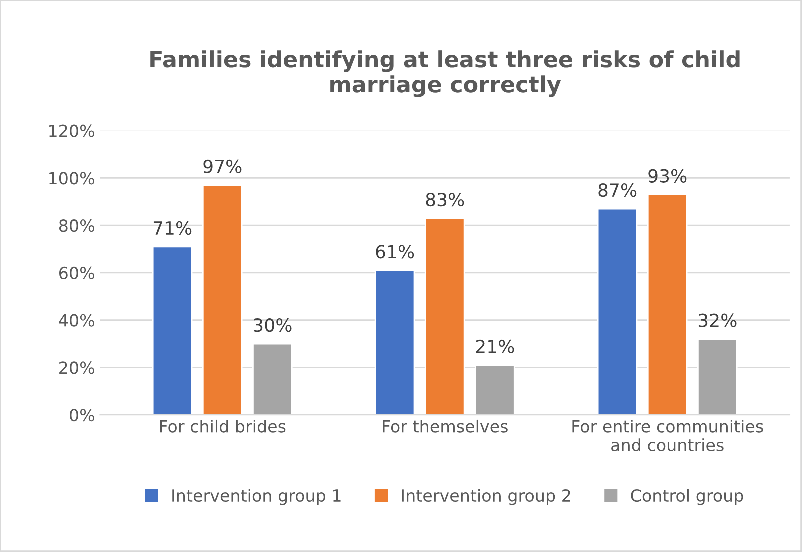  Describe the element at coordinates (77, 368) in the screenshot. I see `y-tick-label: 20%` at that location.